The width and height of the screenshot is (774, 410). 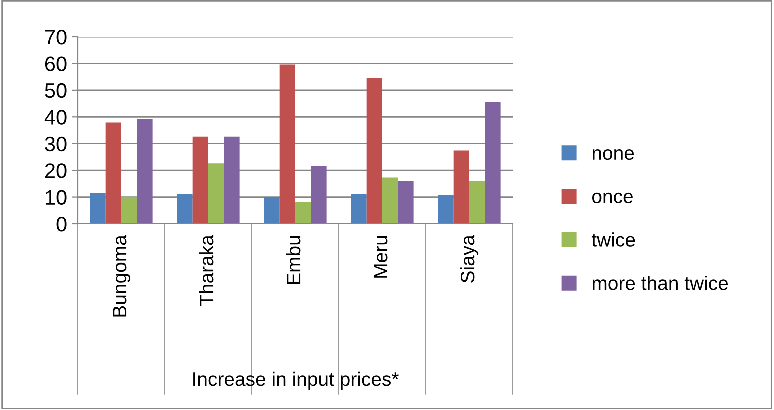 I want to click on y-tick-label: 70, so click(x=56, y=37).